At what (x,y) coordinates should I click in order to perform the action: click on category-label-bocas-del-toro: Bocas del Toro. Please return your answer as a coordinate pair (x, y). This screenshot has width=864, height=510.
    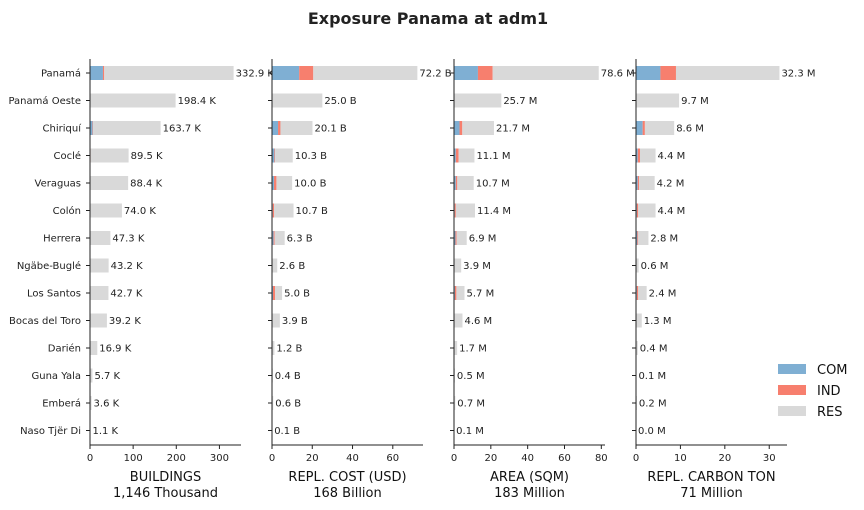
    Looking at the image, I should click on (45, 321).